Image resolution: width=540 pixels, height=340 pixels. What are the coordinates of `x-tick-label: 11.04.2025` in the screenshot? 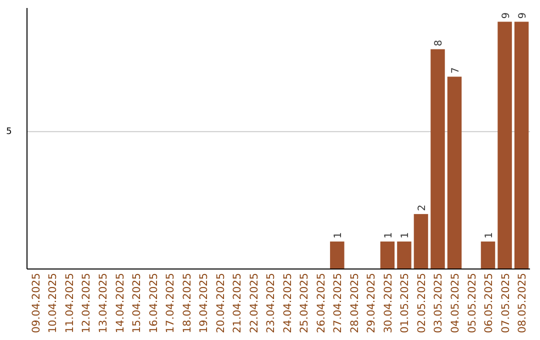 It's located at (70, 303).